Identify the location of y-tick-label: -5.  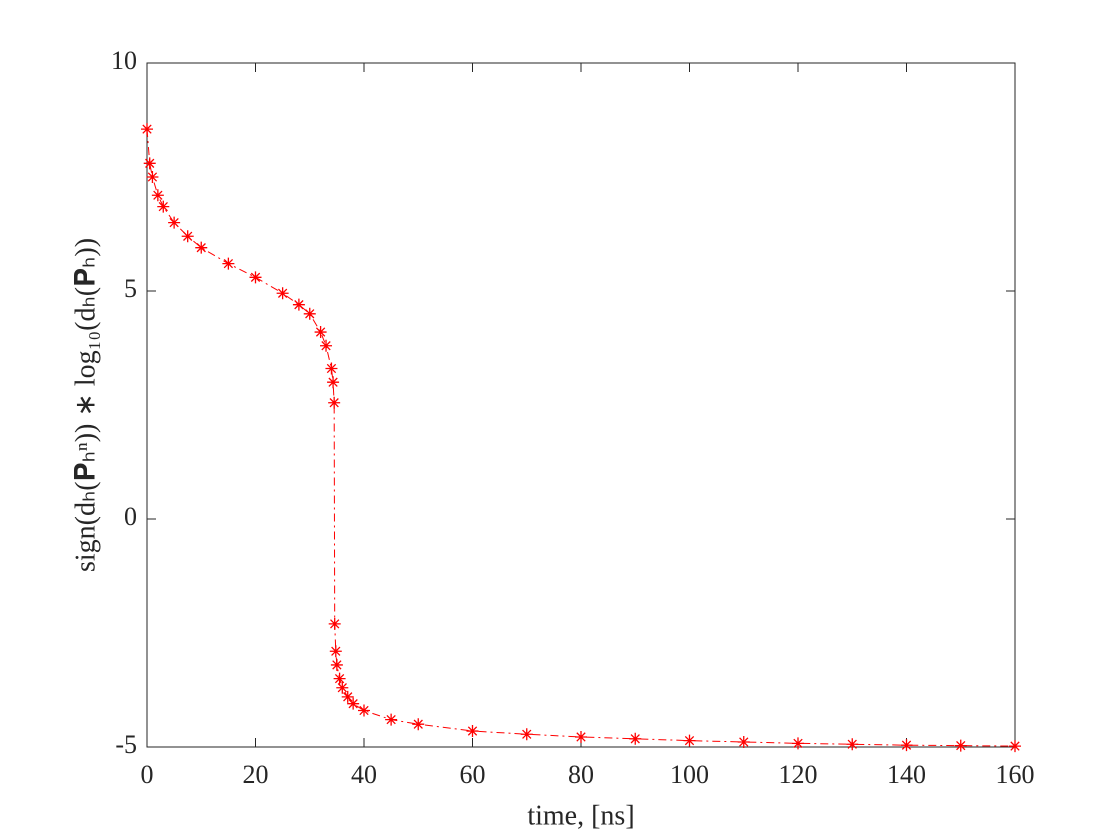
(126, 744).